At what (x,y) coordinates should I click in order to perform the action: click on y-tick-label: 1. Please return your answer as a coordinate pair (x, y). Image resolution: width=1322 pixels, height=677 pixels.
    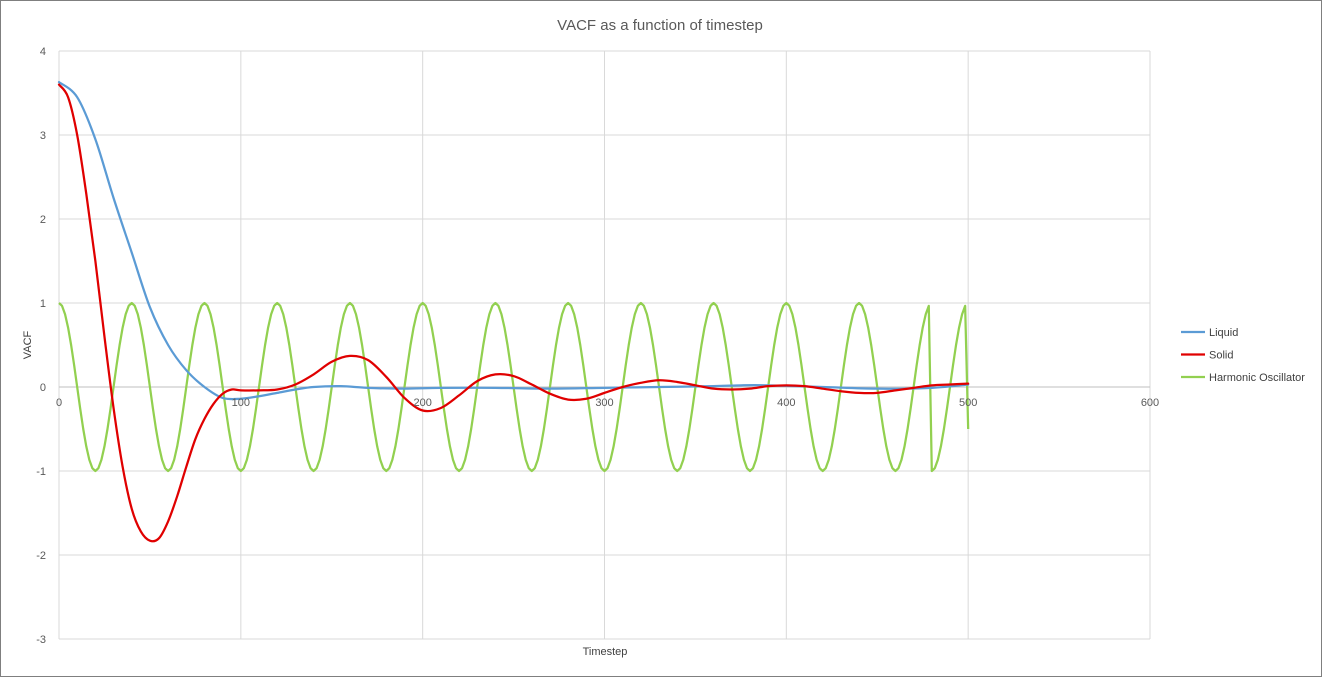
    Looking at the image, I should click on (43, 304).